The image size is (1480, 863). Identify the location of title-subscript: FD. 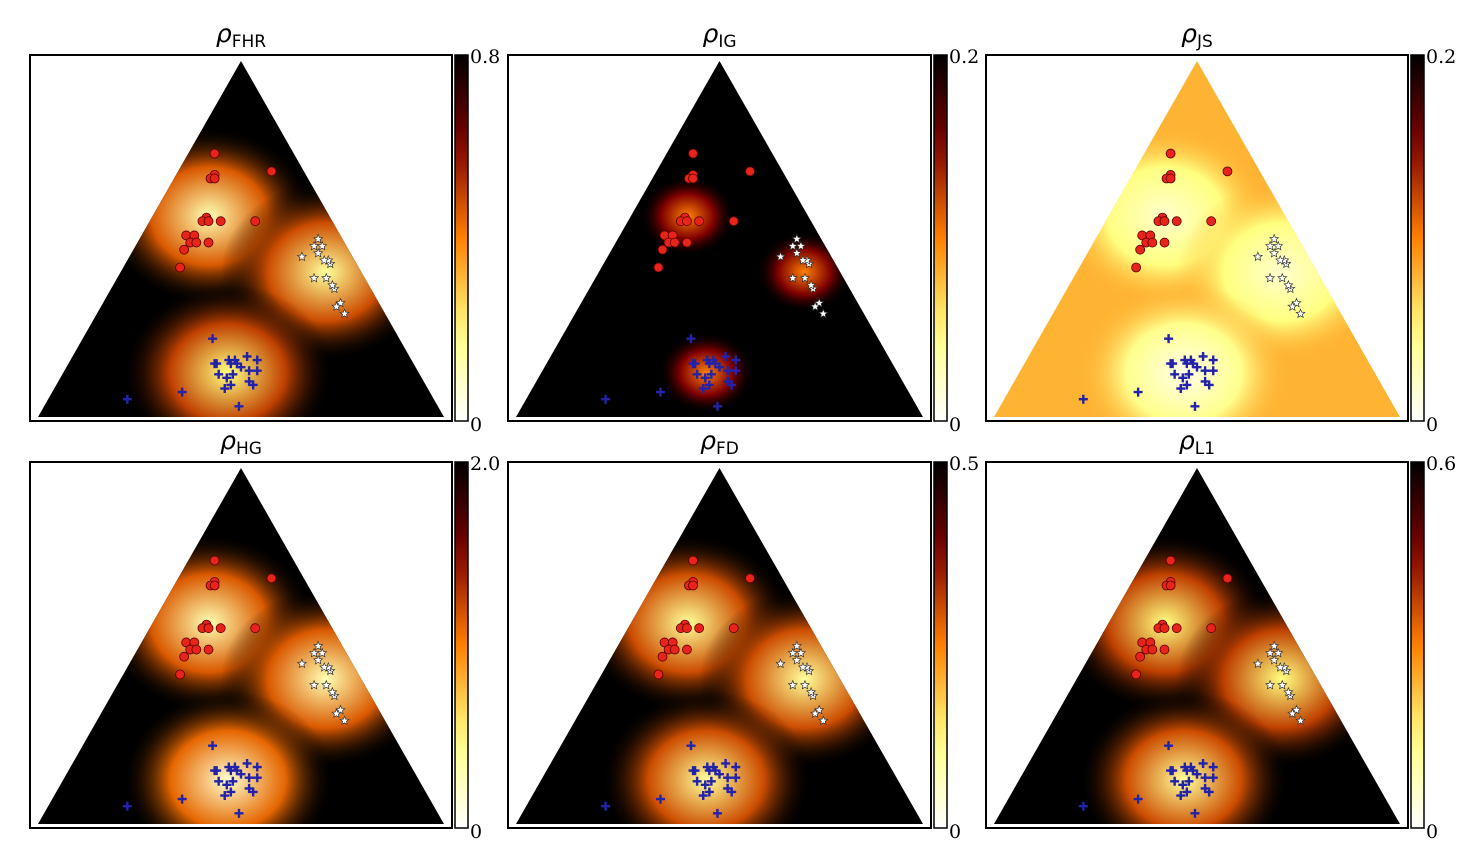
(727, 449).